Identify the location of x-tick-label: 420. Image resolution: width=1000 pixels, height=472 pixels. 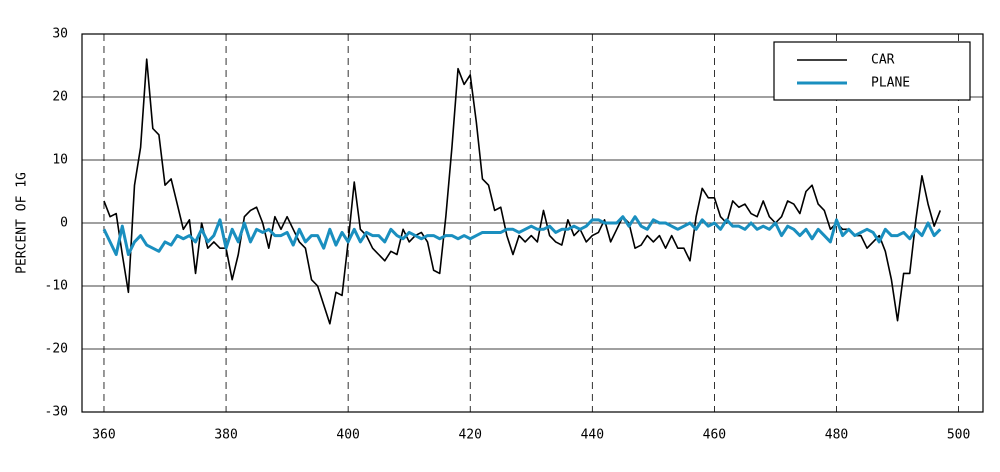
(469, 435).